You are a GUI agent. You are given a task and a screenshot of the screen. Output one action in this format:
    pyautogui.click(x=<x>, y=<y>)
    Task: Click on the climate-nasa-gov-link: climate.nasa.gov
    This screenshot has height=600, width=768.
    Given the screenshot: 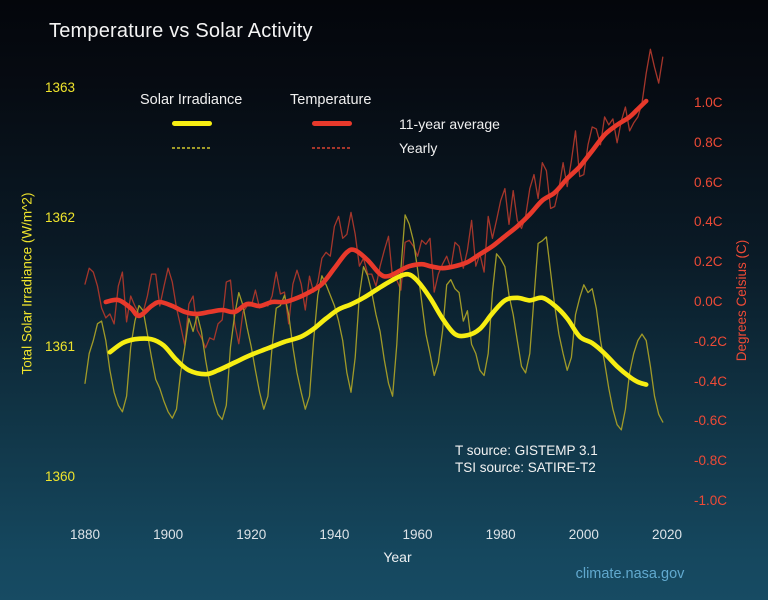 What is the action you would take?
    pyautogui.click(x=630, y=574)
    